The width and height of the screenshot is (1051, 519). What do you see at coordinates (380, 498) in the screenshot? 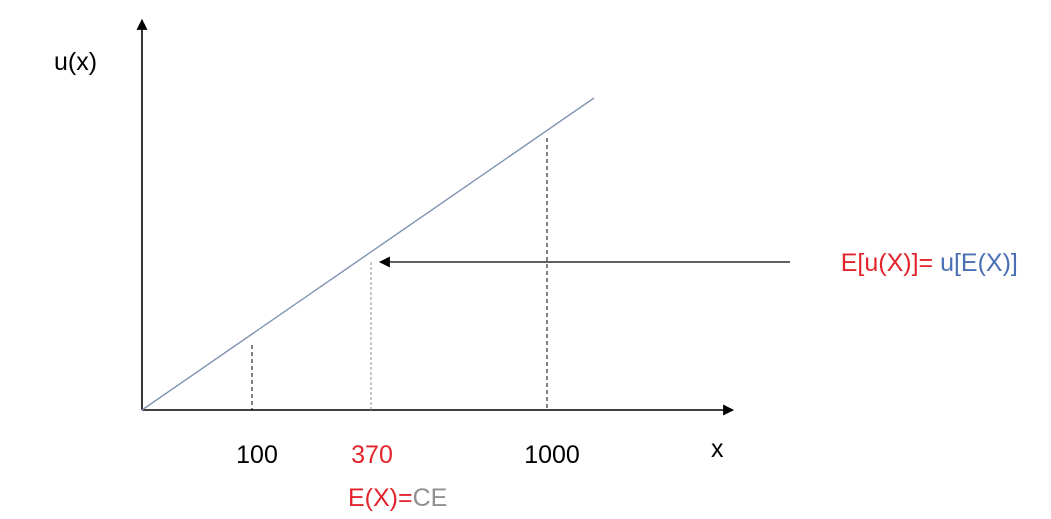
I see `mid-caption-expected-value: E(X)=` at bounding box center [380, 498].